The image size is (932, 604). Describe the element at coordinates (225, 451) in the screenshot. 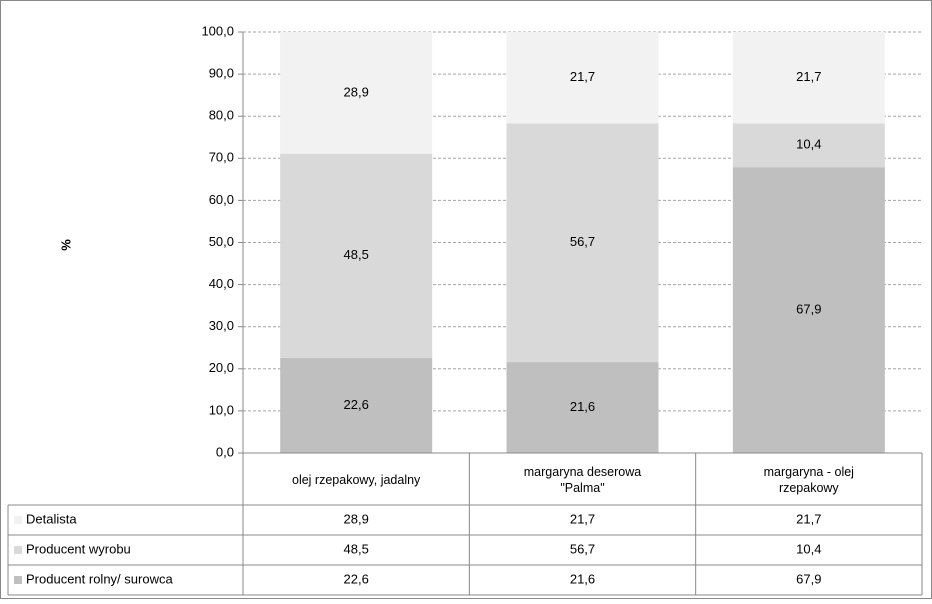

I see `y-tick-label: 0,0` at that location.